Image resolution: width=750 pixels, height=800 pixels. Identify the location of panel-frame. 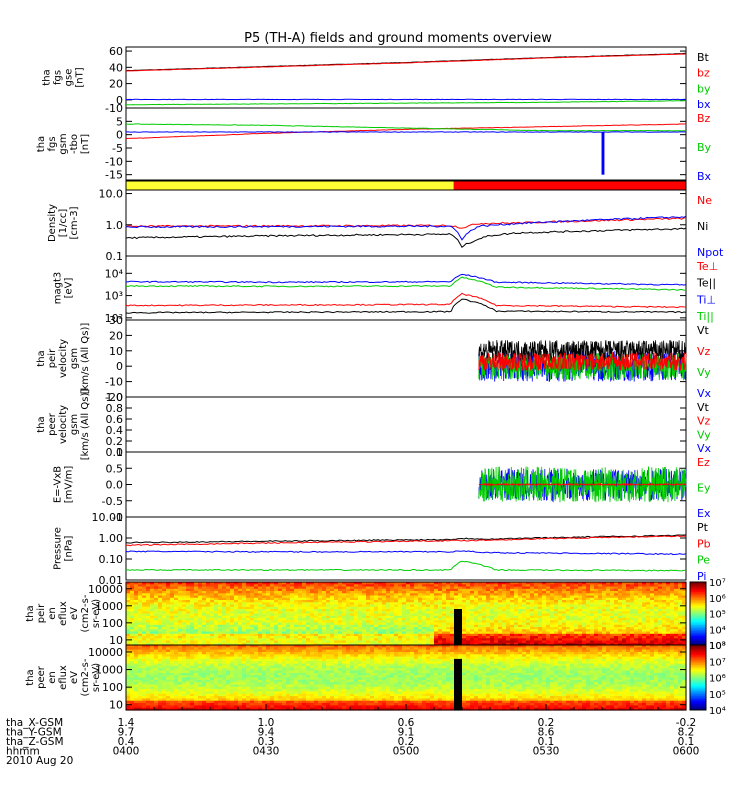
(406, 548).